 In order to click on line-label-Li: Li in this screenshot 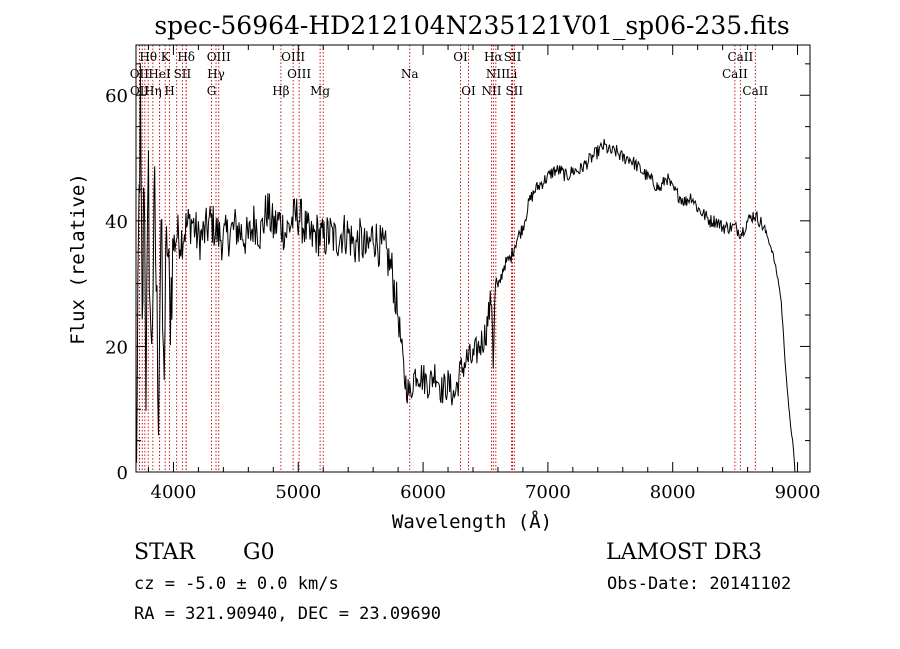, I will do `click(512, 74)`.